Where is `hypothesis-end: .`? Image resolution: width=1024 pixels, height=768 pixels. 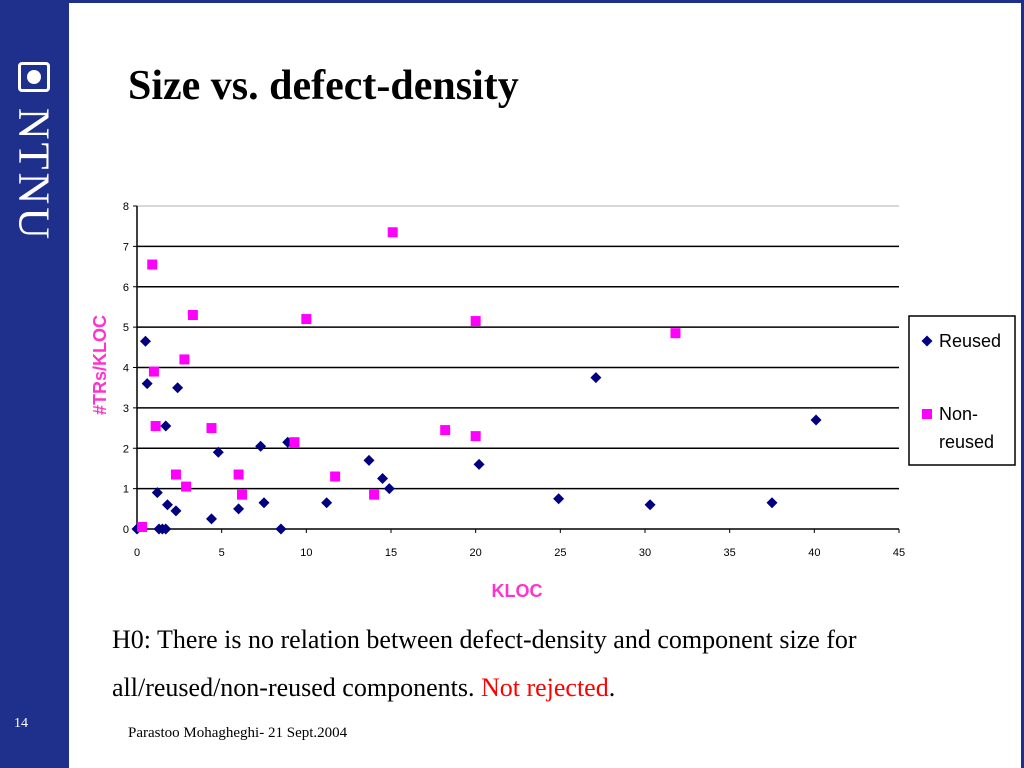 hypothesis-end: . is located at coordinates (612, 687).